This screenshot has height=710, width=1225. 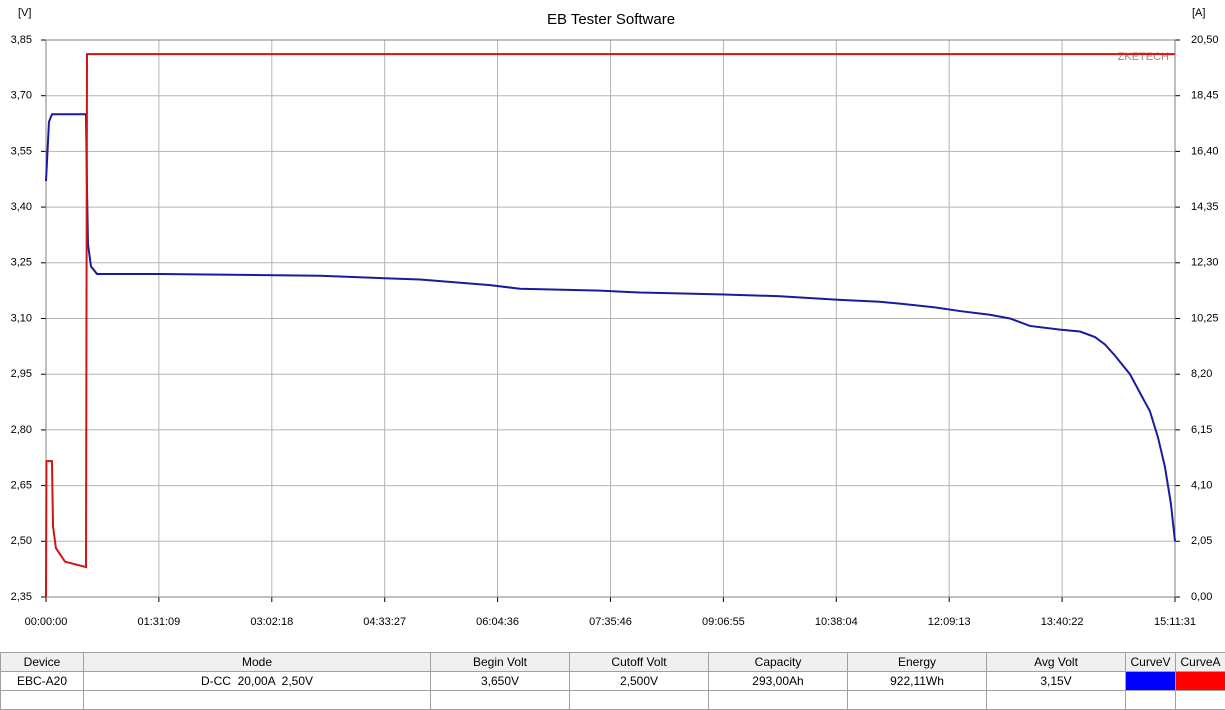 I want to click on y2-tick-label: 0,00, so click(x=1201, y=597).